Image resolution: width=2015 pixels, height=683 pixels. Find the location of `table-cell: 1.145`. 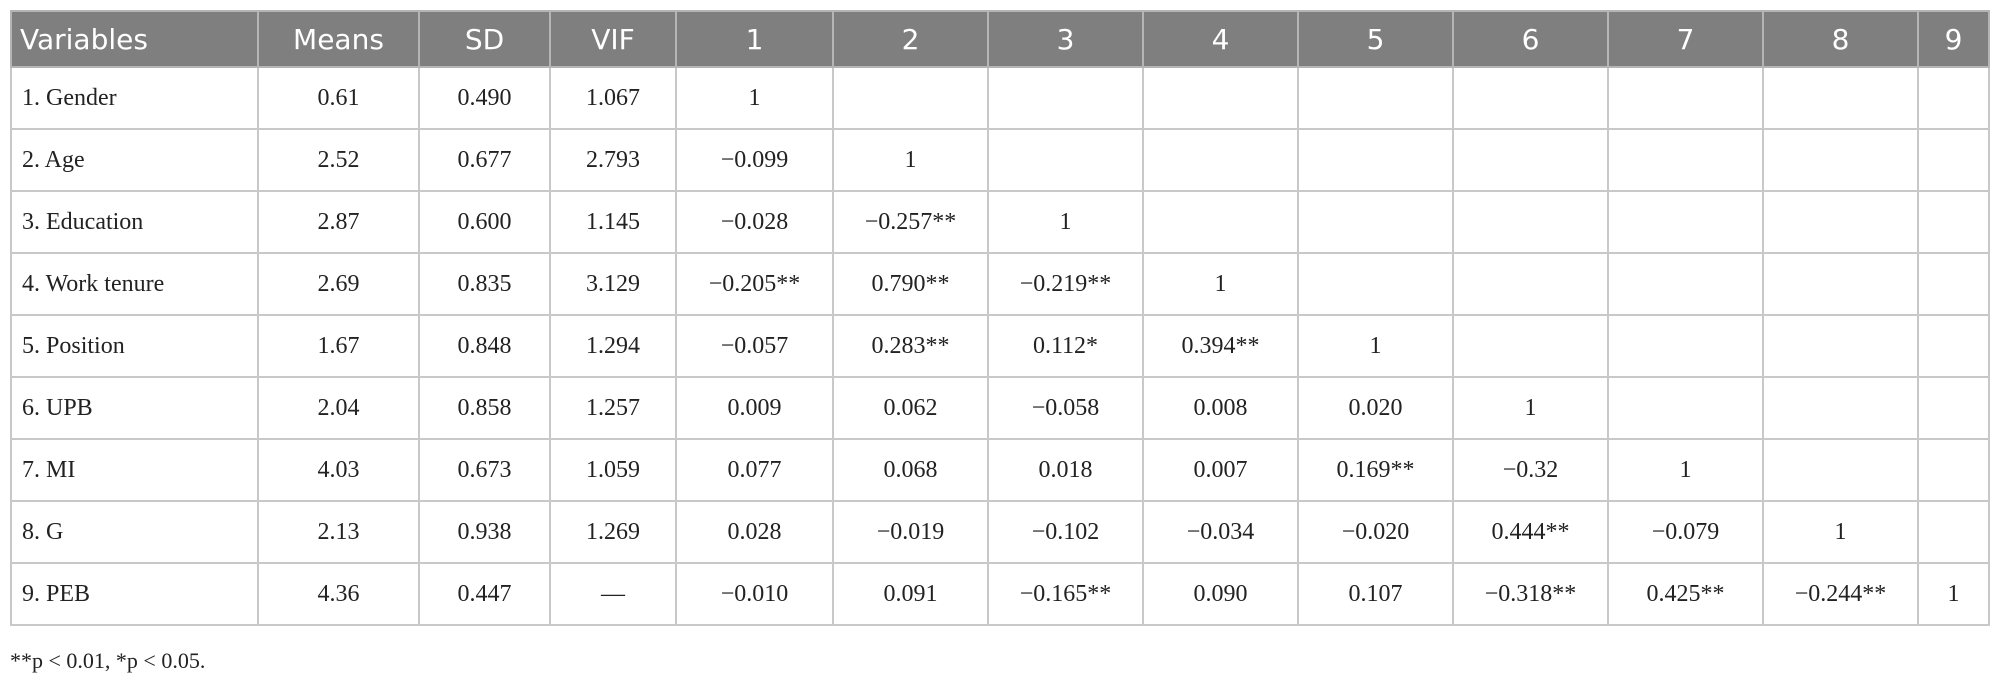

table-cell: 1.145 is located at coordinates (613, 222).